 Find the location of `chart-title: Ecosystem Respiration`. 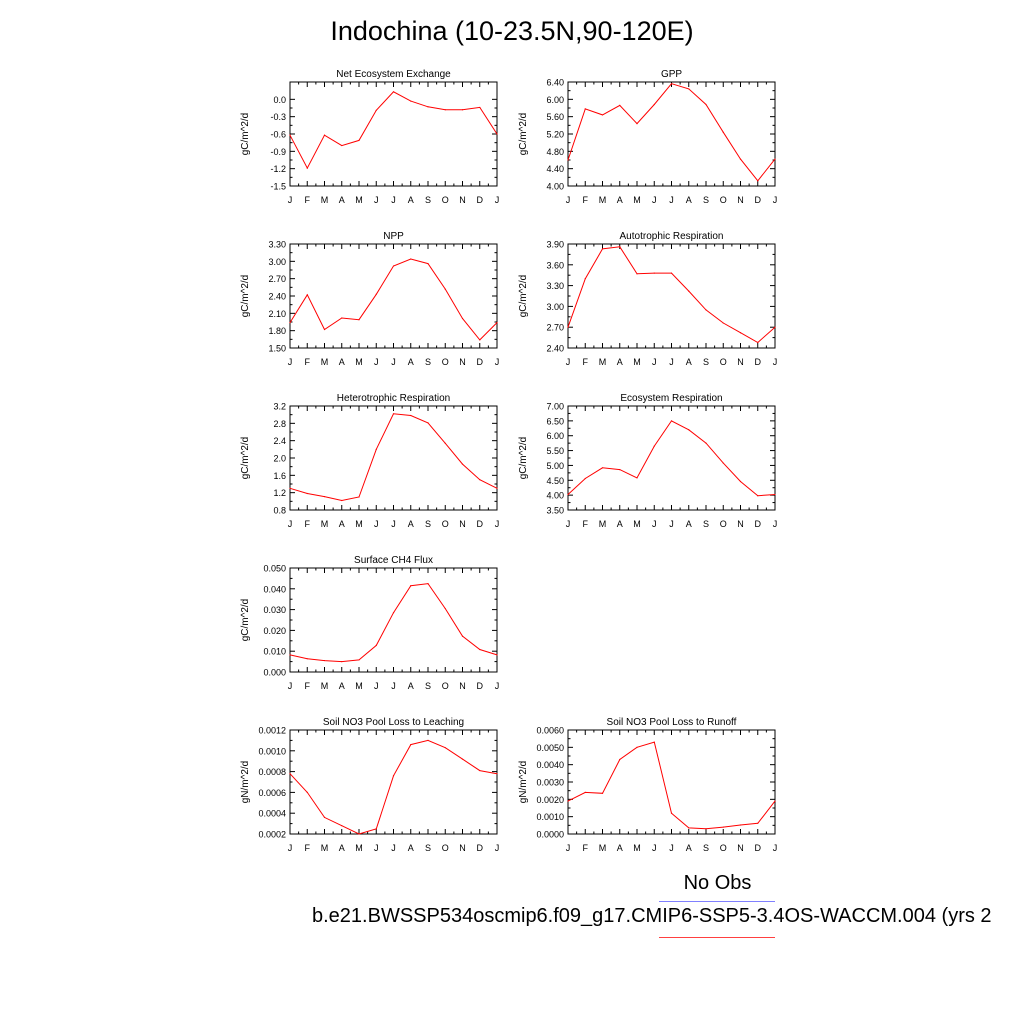

chart-title: Ecosystem Respiration is located at coordinates (671, 398).